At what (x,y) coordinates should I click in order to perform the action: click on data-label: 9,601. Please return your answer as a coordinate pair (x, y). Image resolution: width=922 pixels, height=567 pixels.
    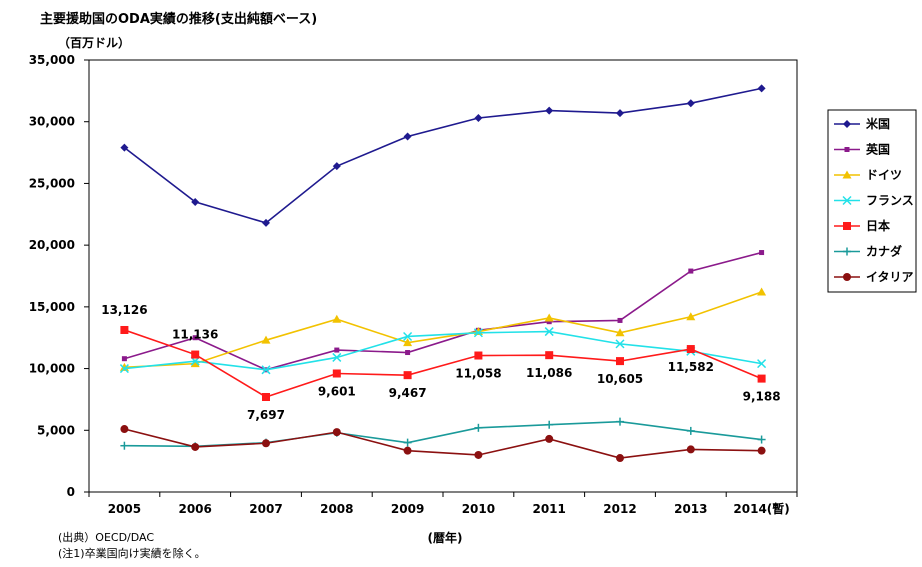
    Looking at the image, I should click on (337, 391).